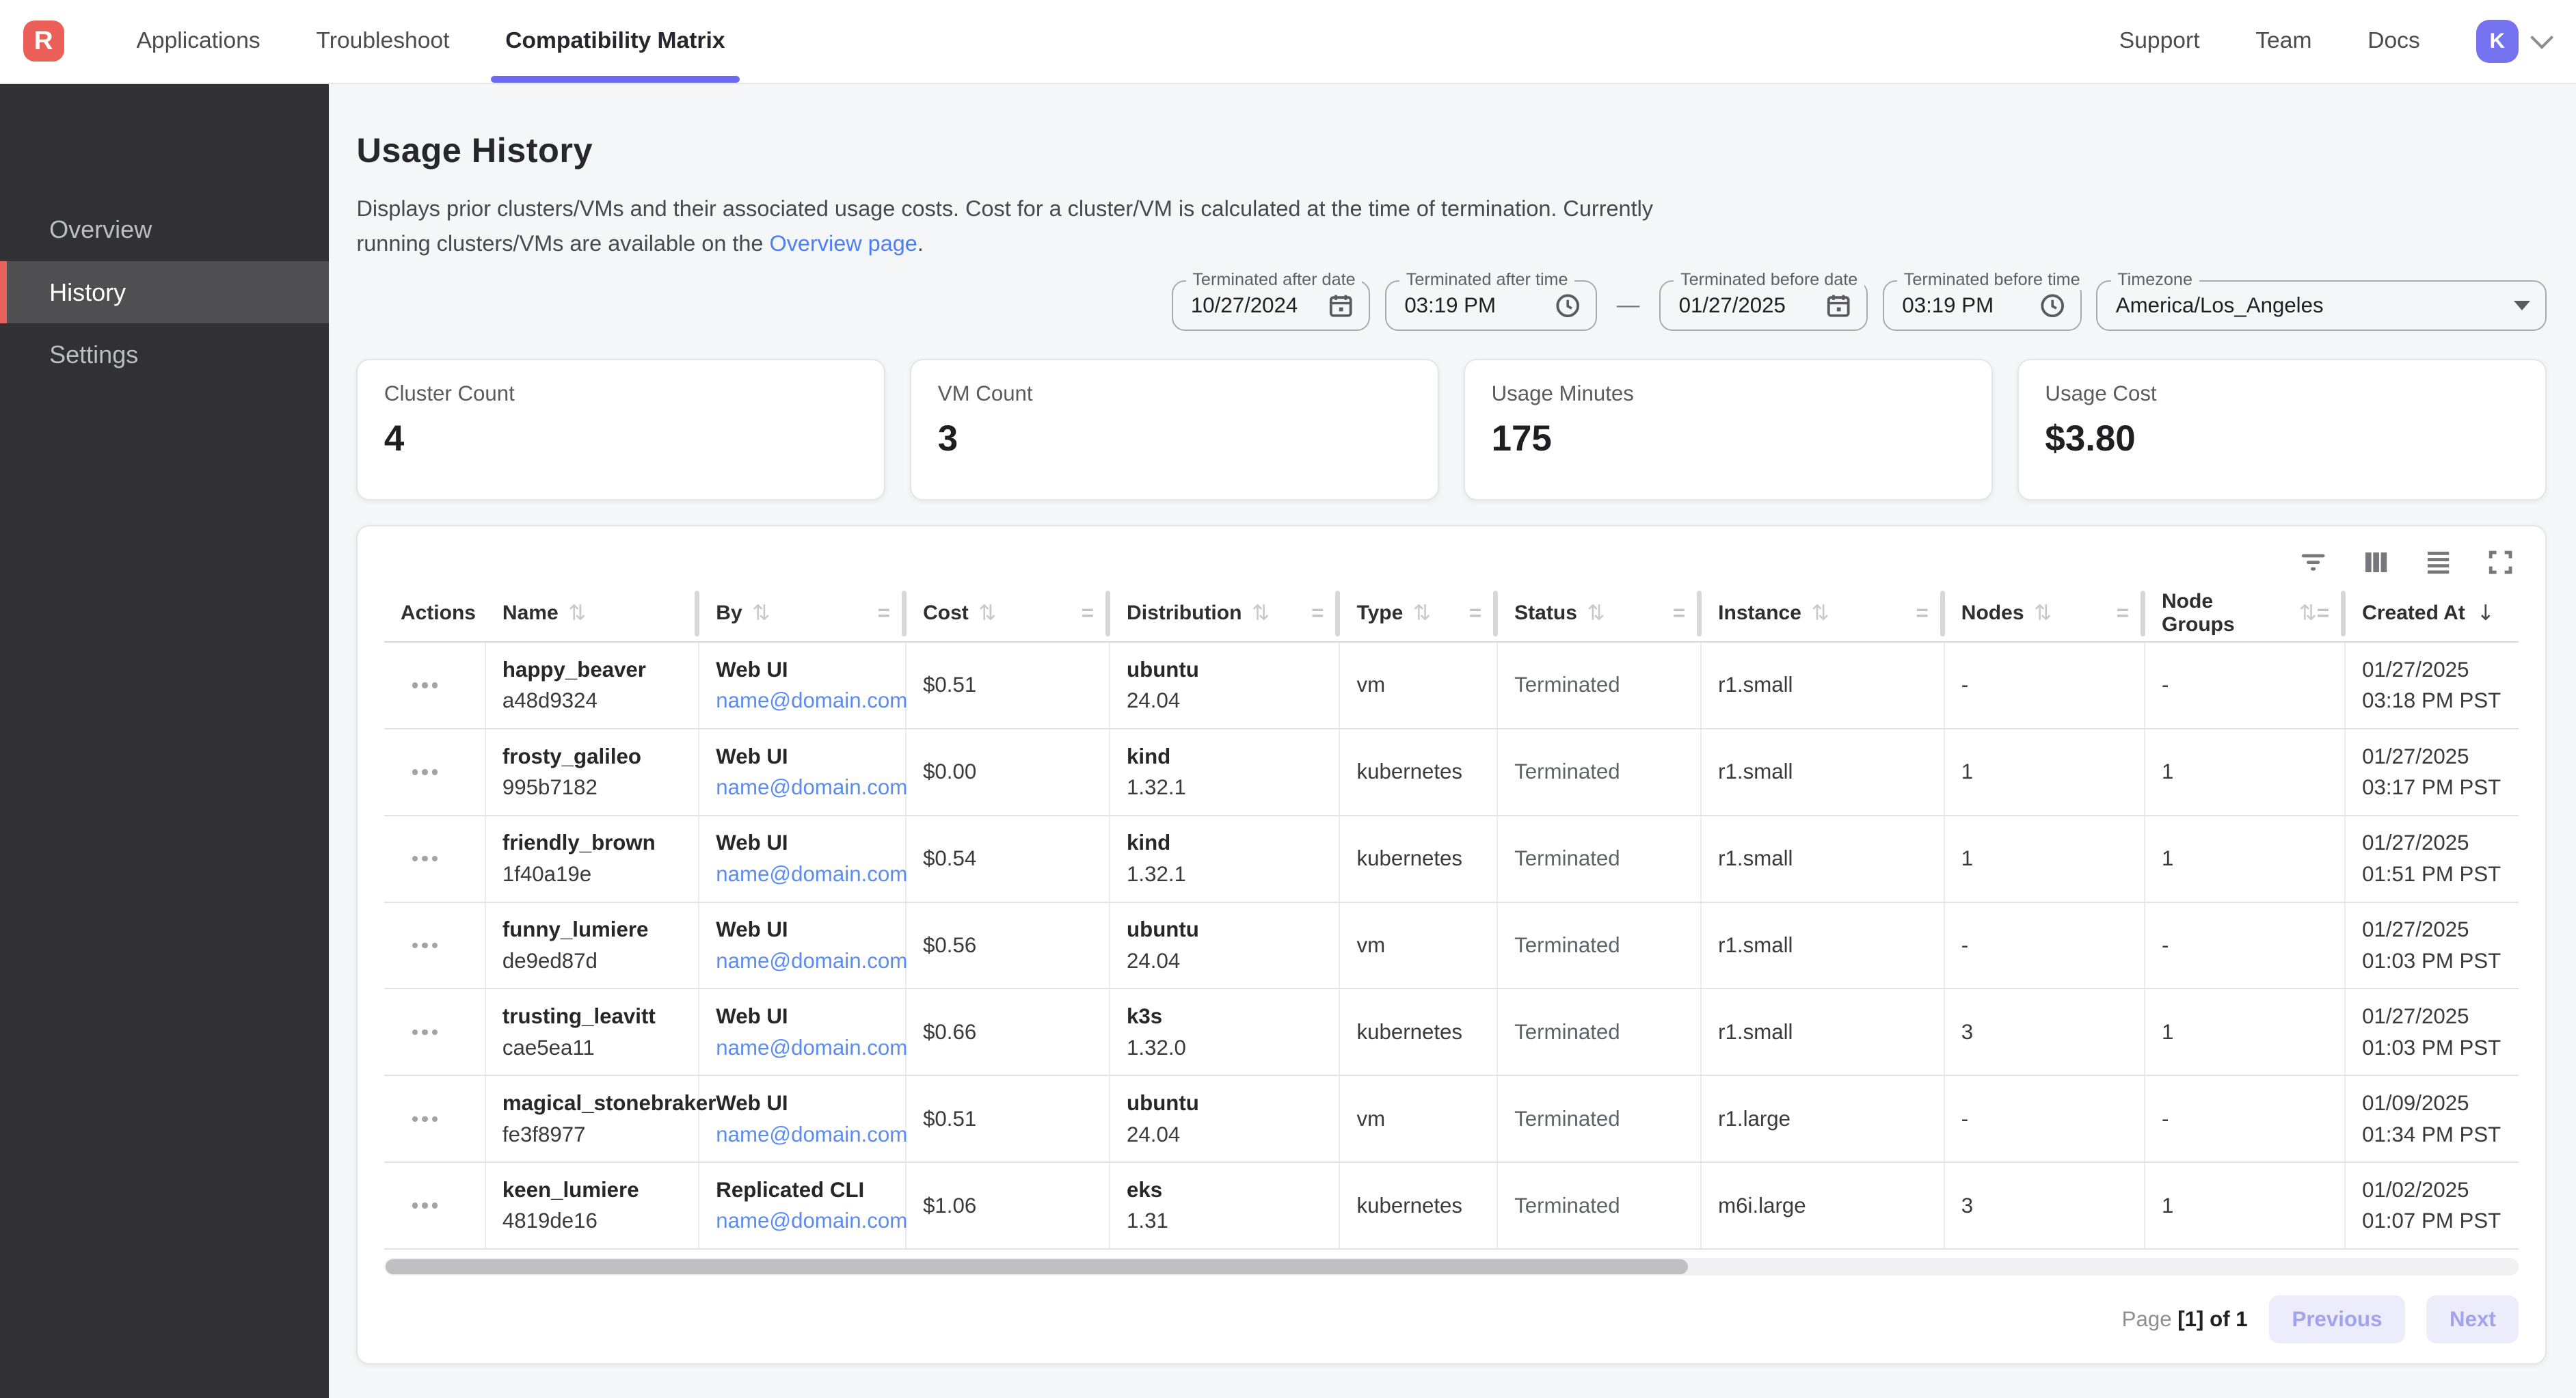 The width and height of the screenshot is (2576, 1398). I want to click on sidebar-item-settings: Settings, so click(164, 354).